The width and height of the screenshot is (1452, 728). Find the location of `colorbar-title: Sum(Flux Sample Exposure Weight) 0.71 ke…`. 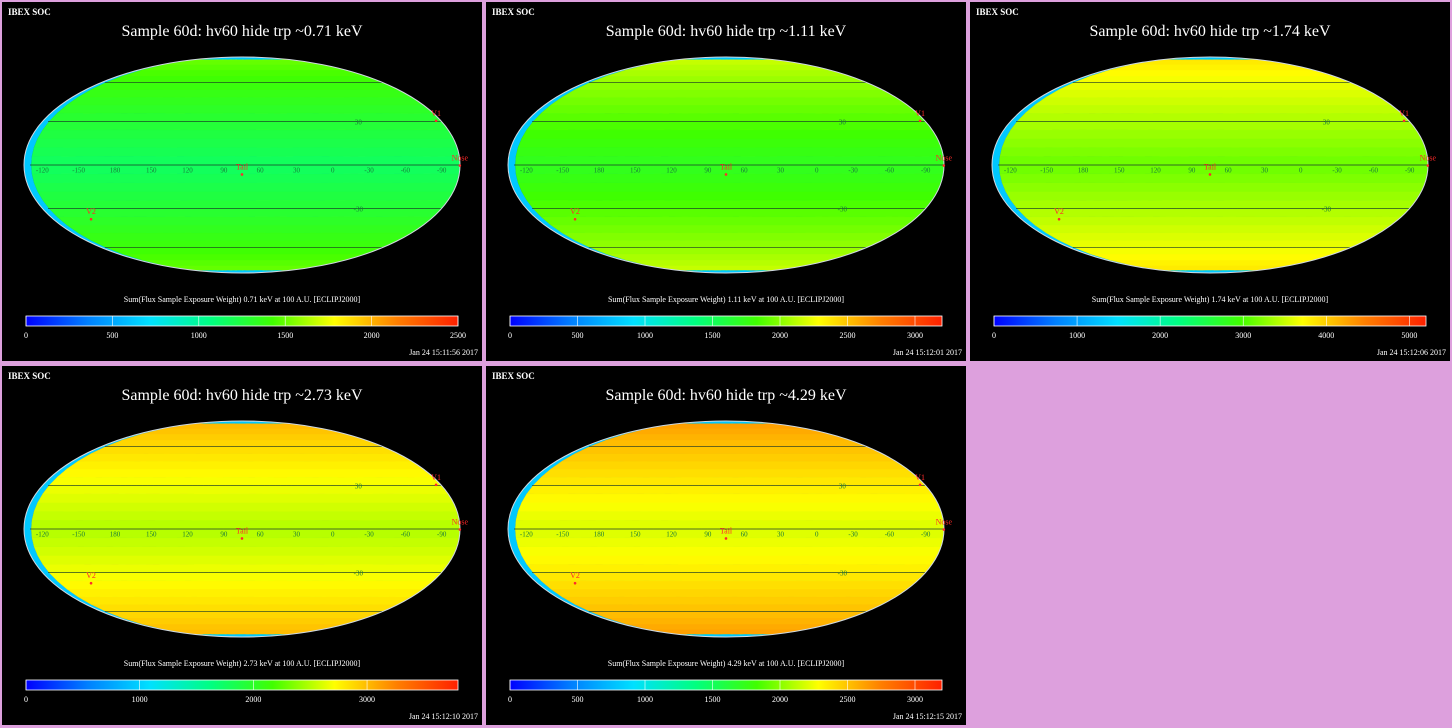

colorbar-title: Sum(Flux Sample Exposure Weight) 0.71 ke… is located at coordinates (242, 299).